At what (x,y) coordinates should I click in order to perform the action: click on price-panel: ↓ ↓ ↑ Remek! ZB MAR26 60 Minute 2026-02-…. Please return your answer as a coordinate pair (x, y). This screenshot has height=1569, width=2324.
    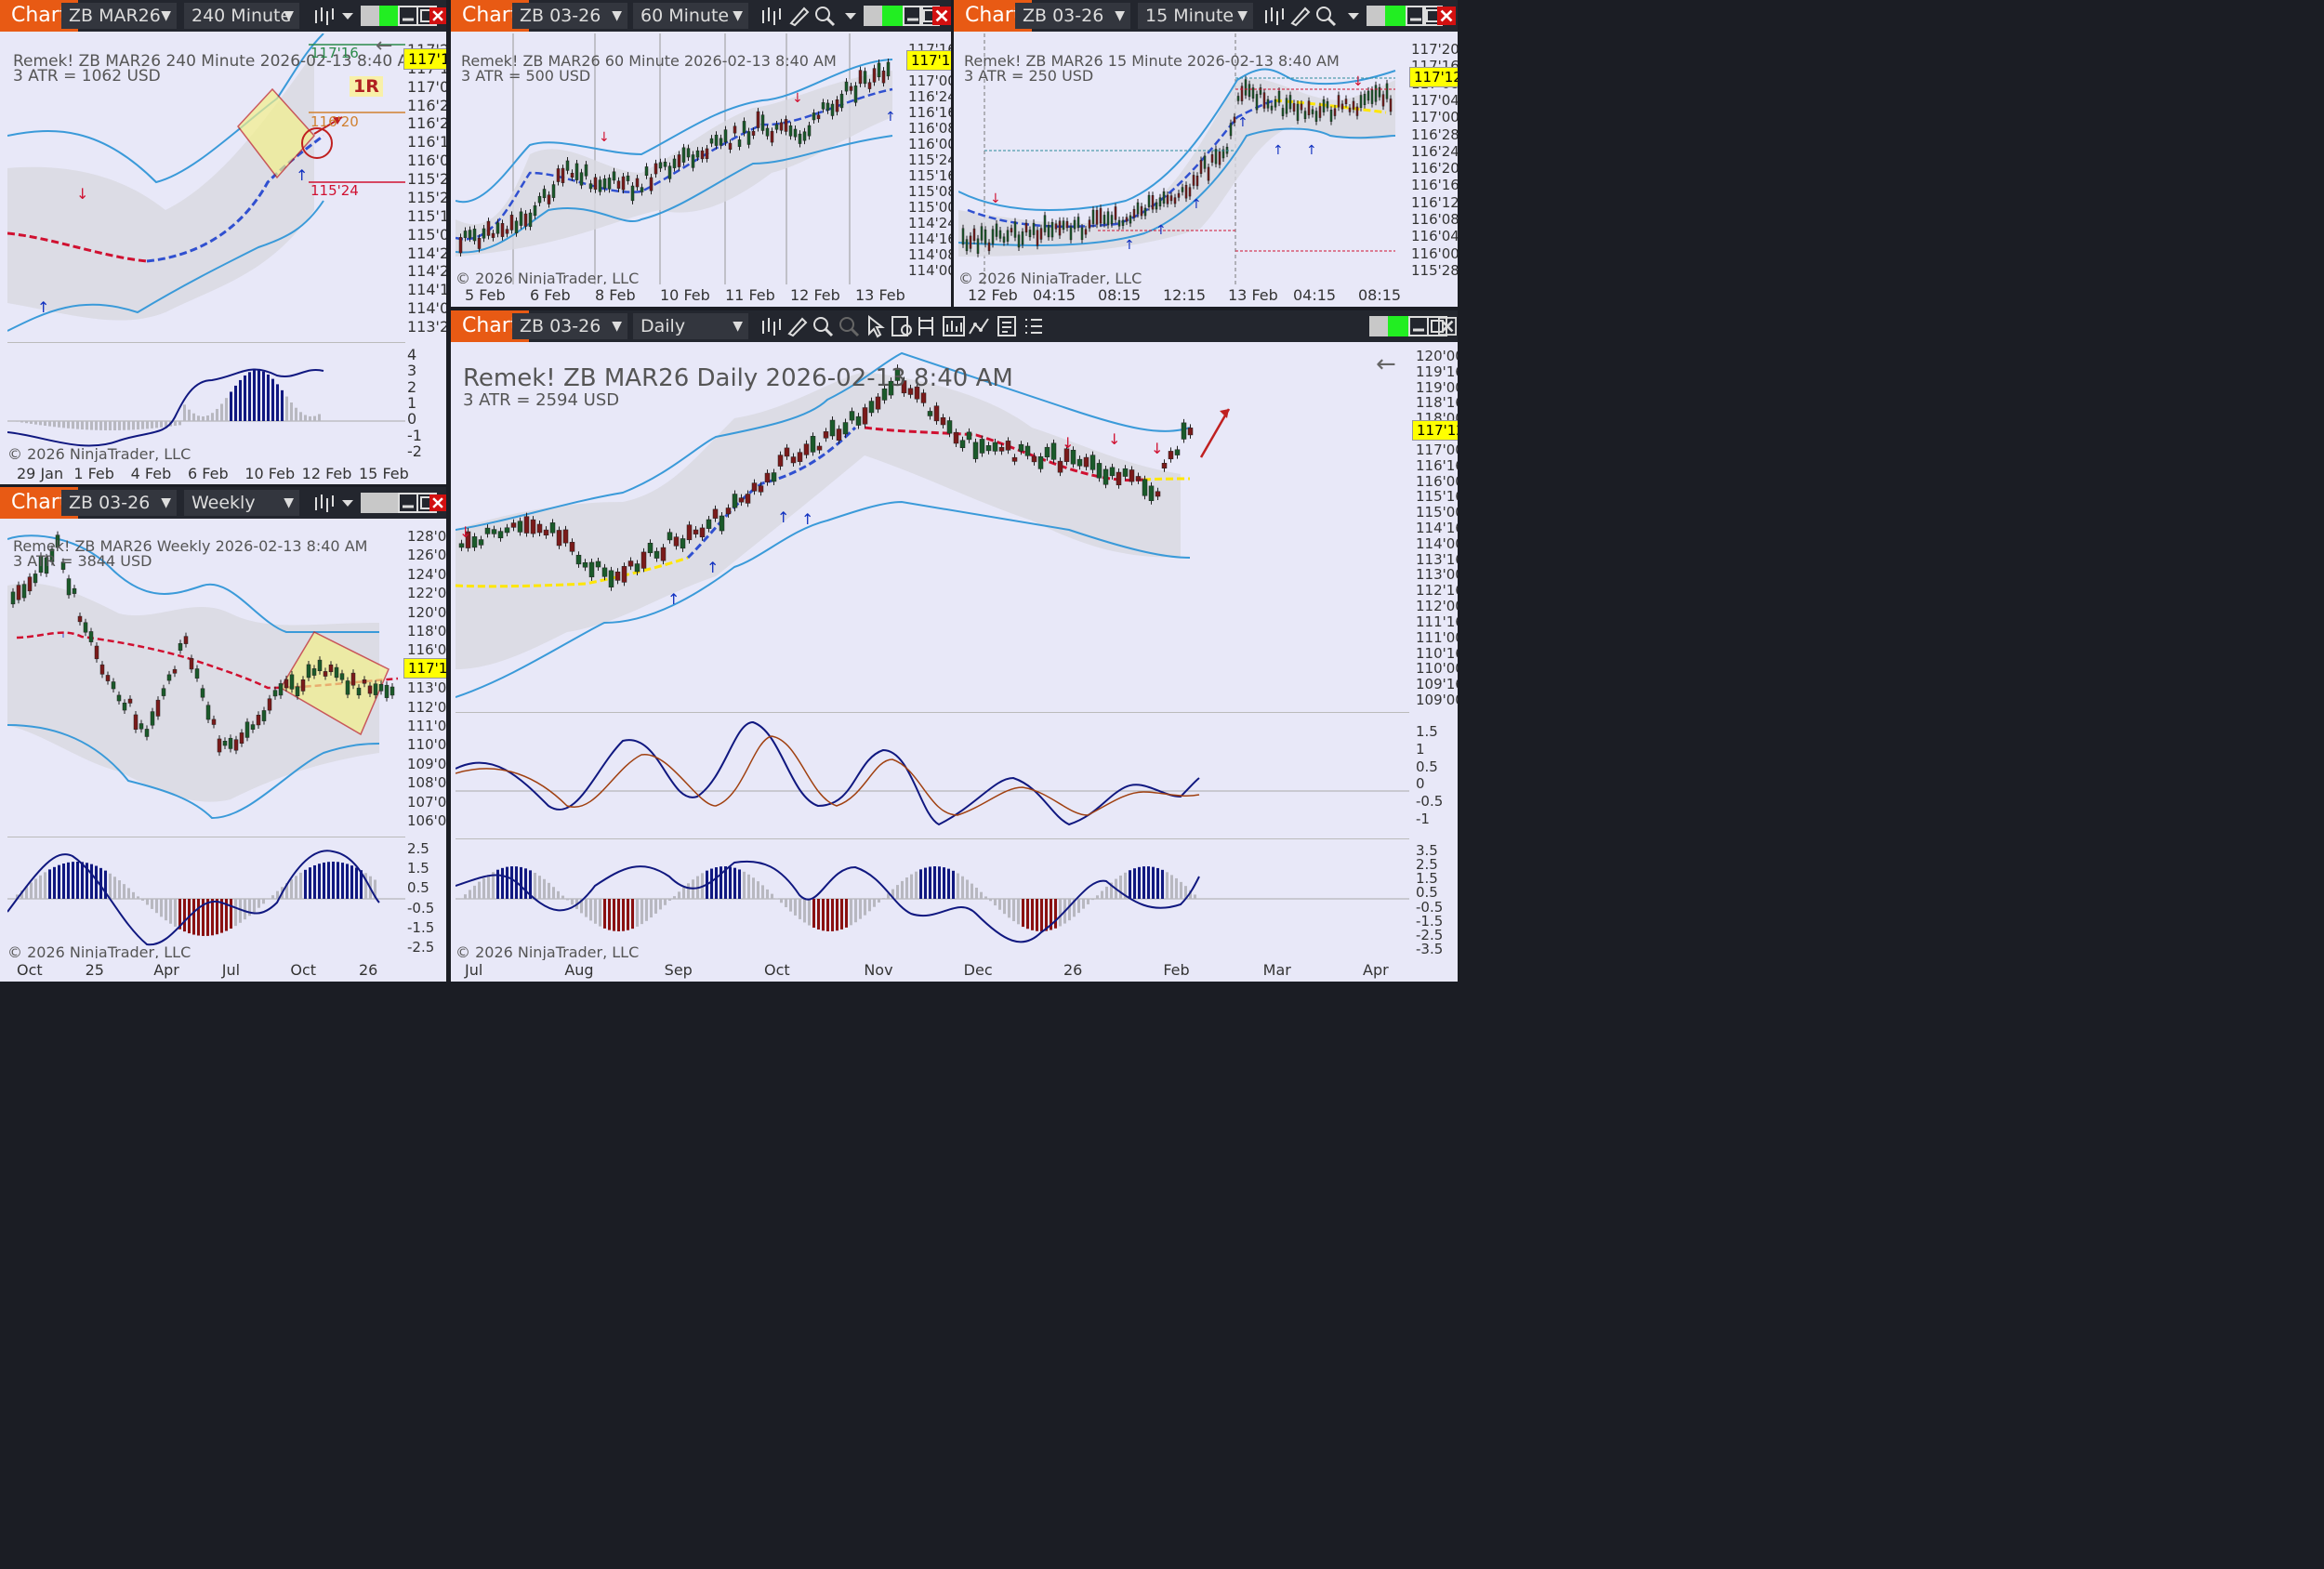
    Looking at the image, I should click on (679, 158).